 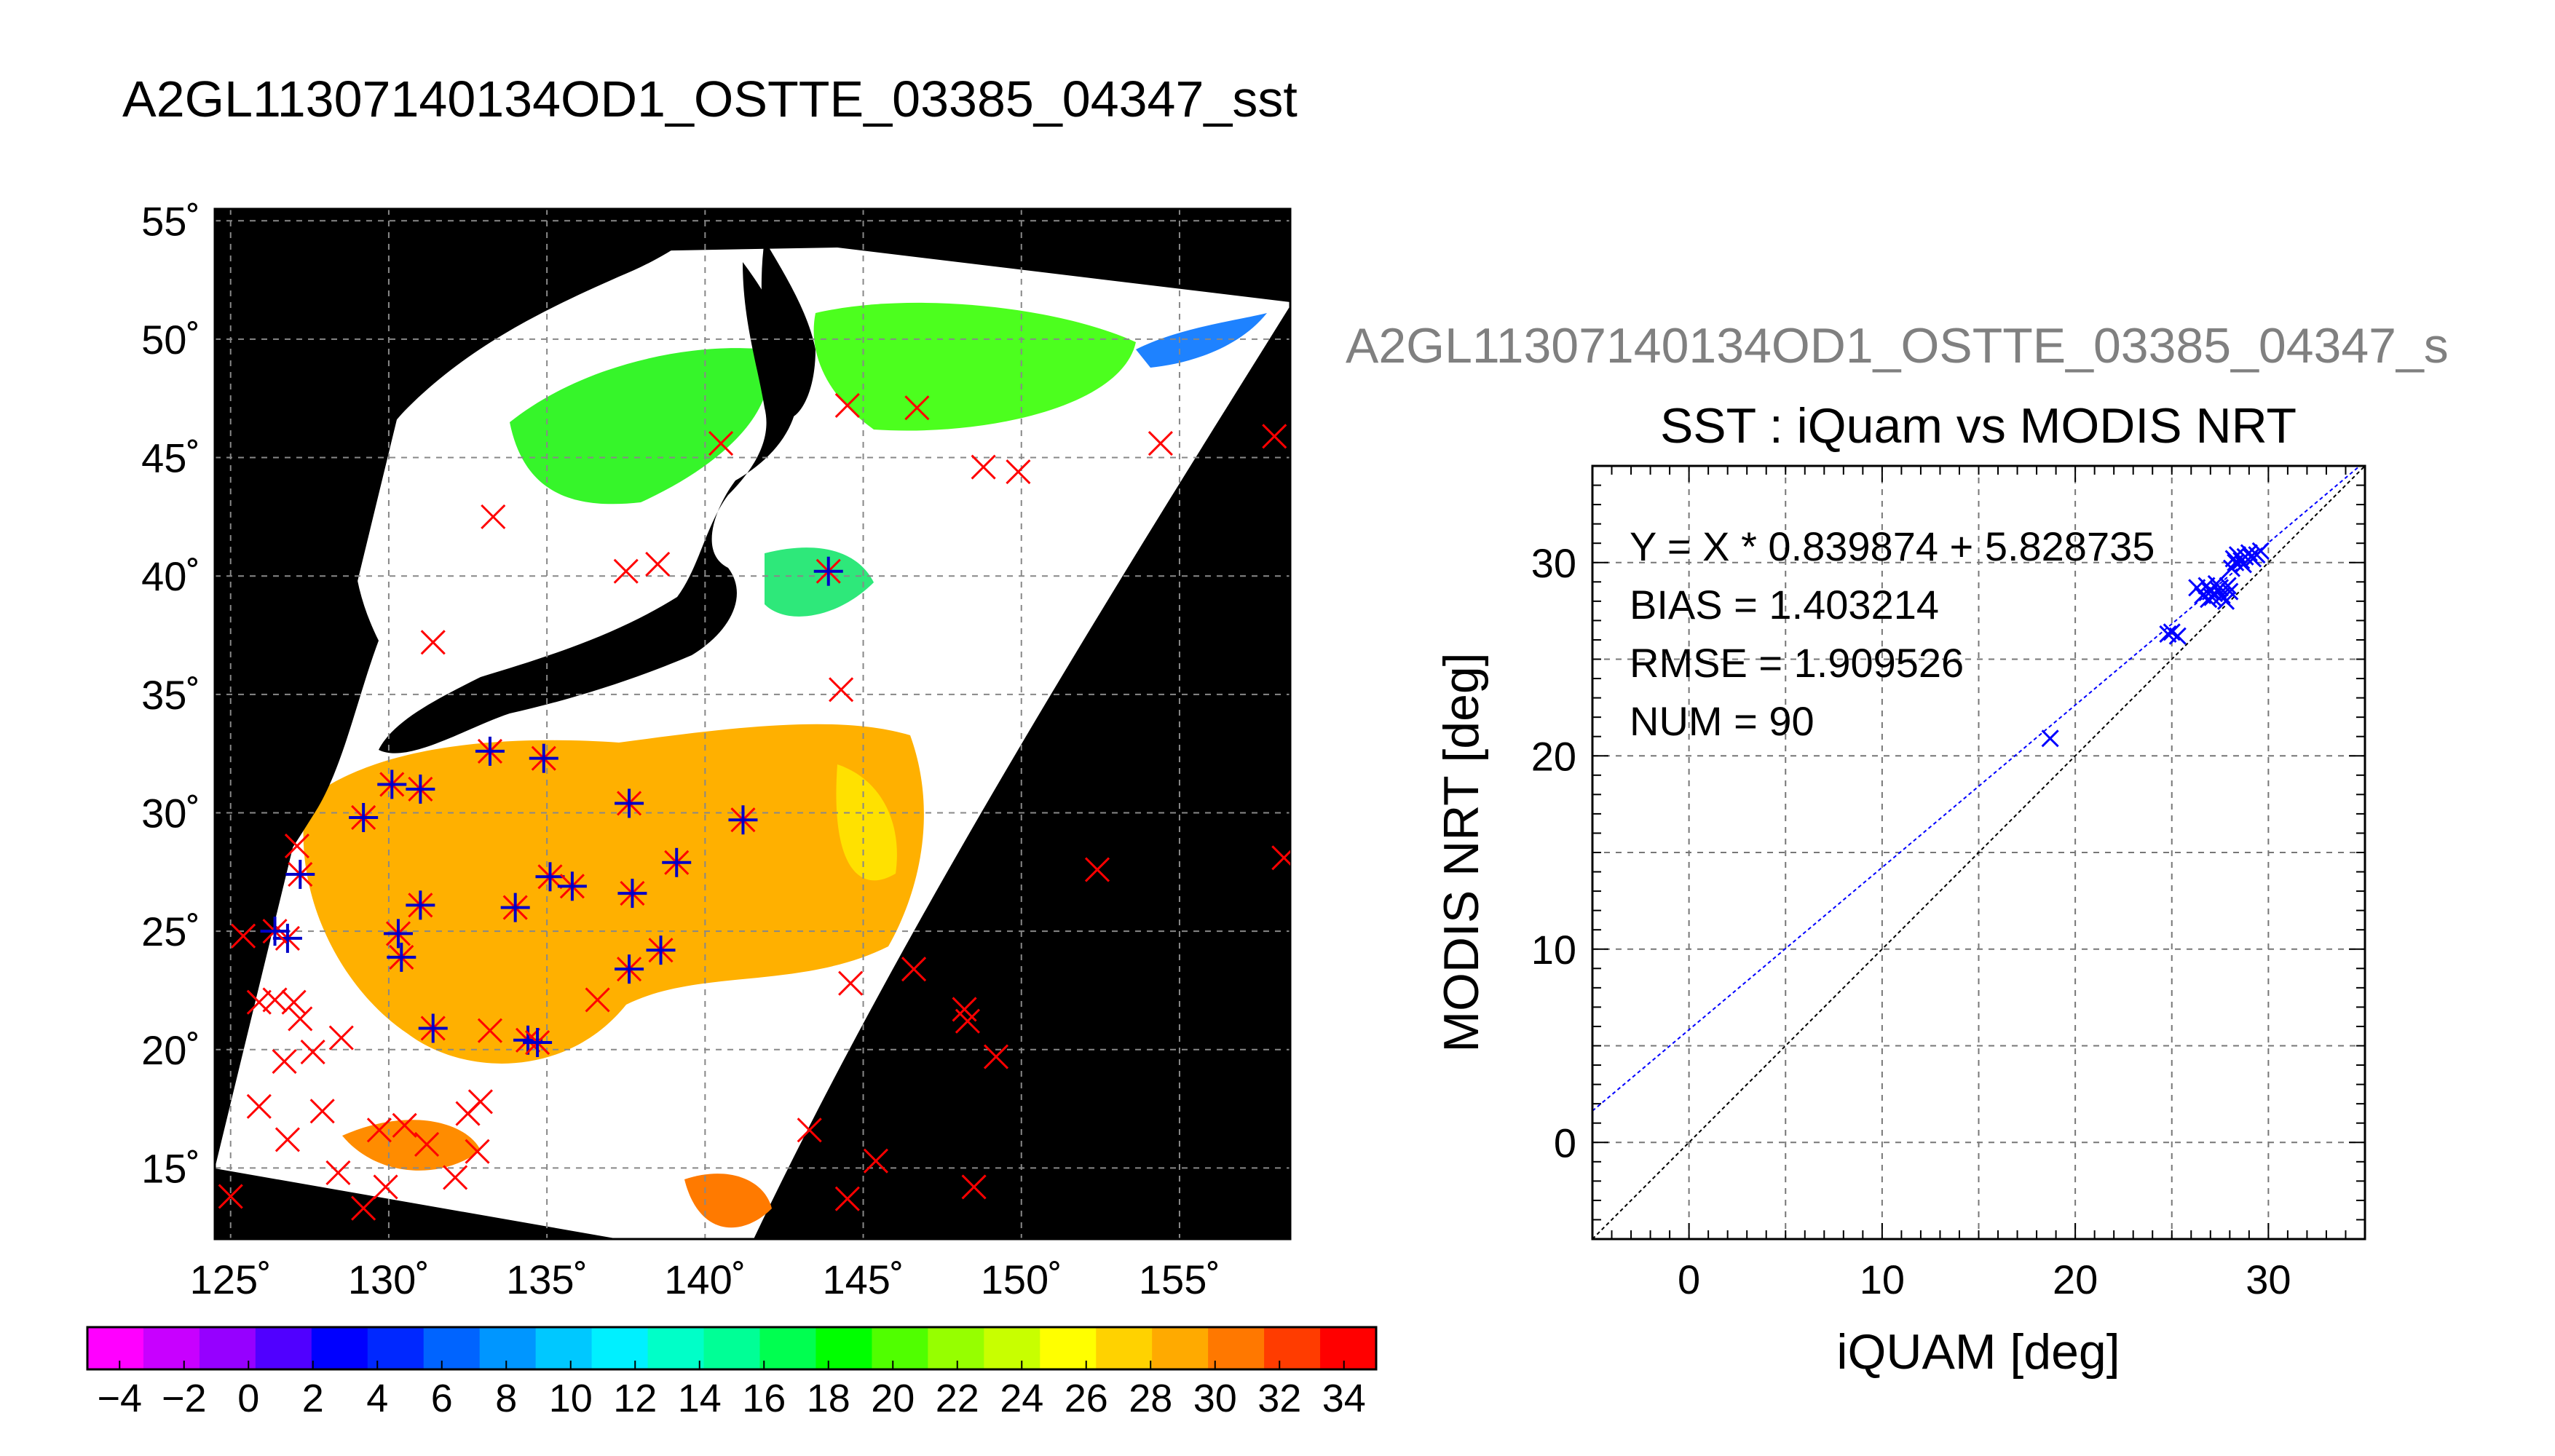 I want to click on map-x-tick-label: 130˚, so click(x=389, y=1279).